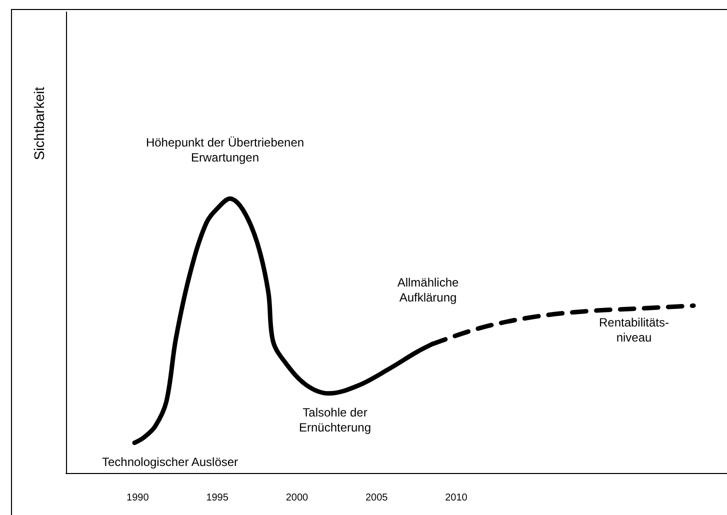 Image resolution: width=727 pixels, height=515 pixels. What do you see at coordinates (456, 498) in the screenshot?
I see `x-tick-label: 2010` at bounding box center [456, 498].